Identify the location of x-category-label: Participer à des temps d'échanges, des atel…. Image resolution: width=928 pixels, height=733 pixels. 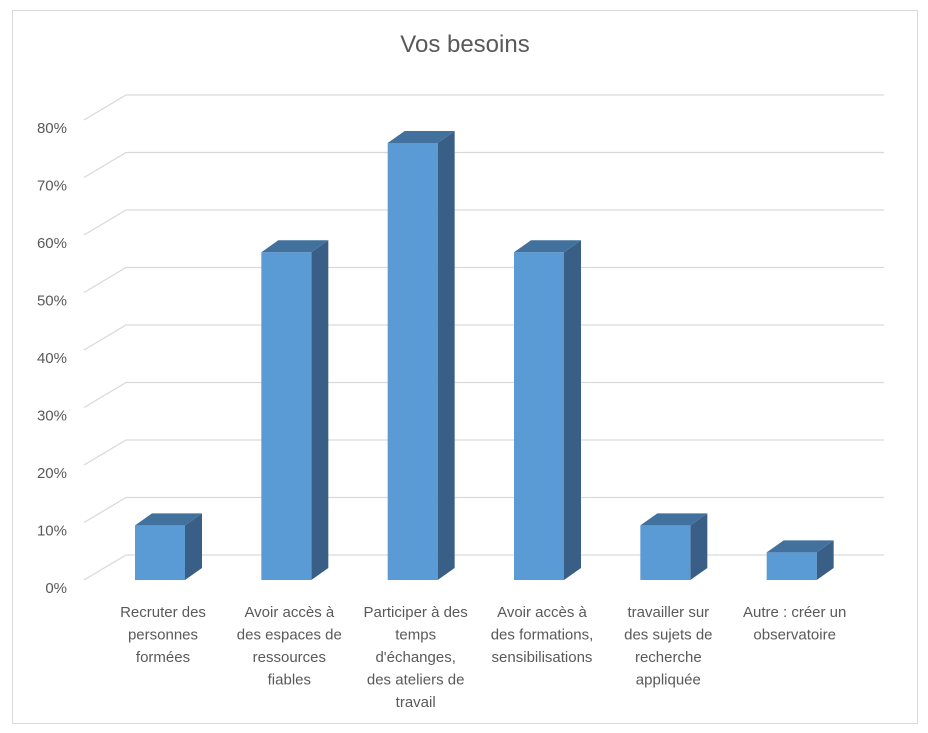
(416, 657).